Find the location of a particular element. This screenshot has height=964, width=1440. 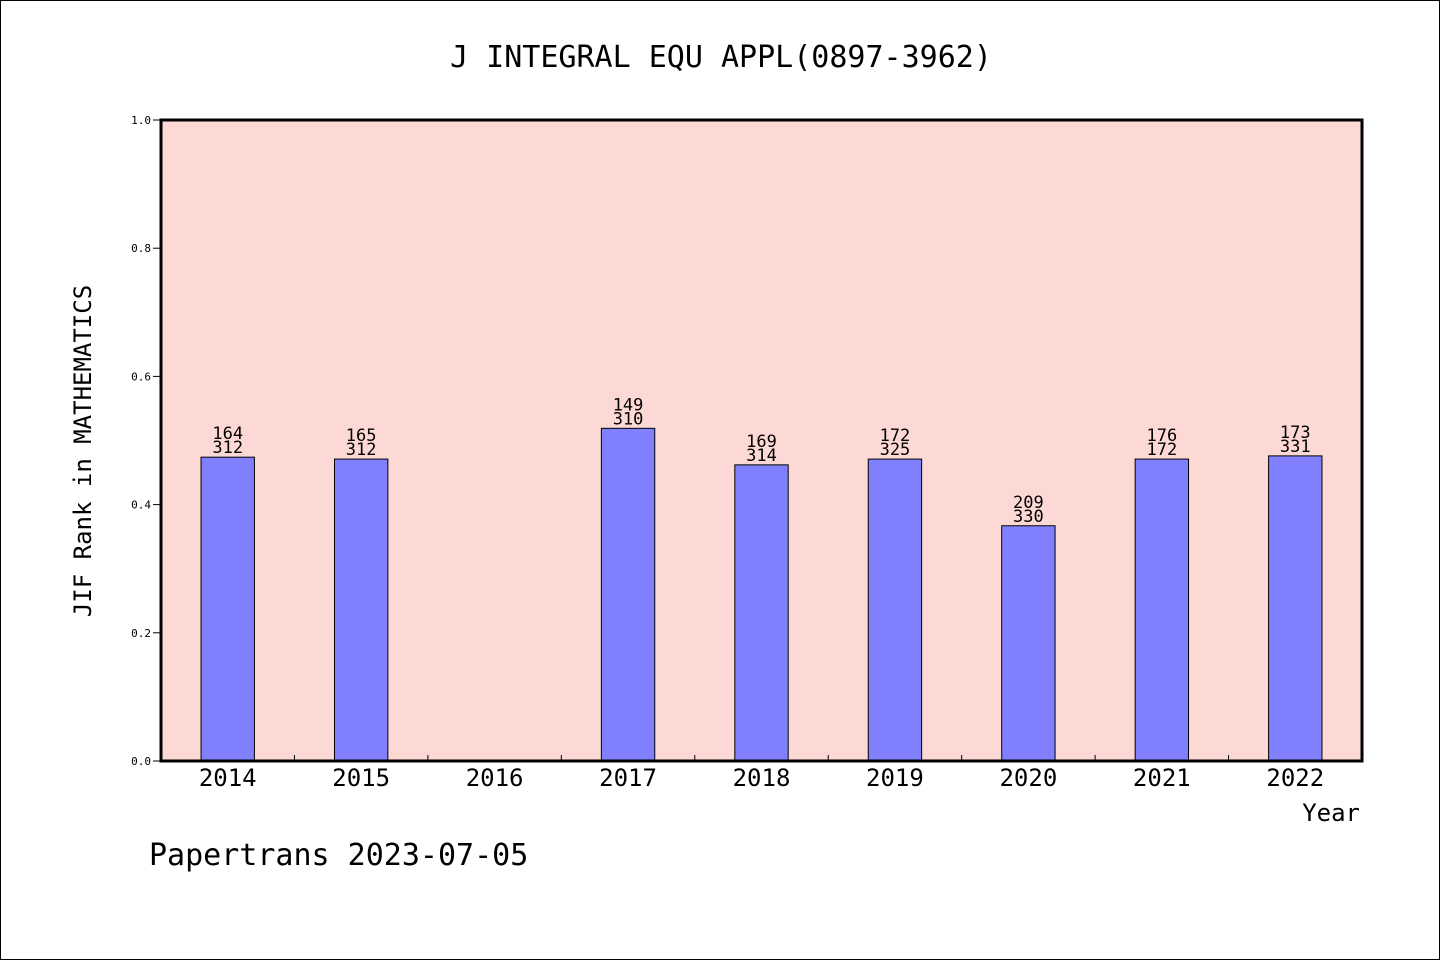

bar-rank-label: 164 is located at coordinates (227, 434).